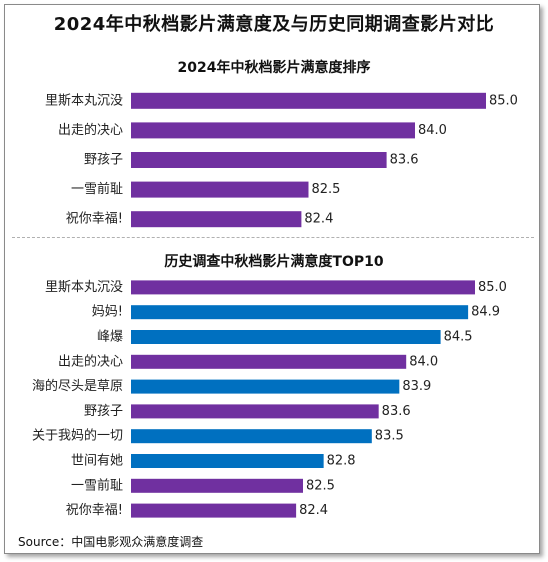 Image resolution: width=548 pixels, height=562 pixels. What do you see at coordinates (103, 160) in the screenshot?
I see `chart-1-category-label: 野孩子` at bounding box center [103, 160].